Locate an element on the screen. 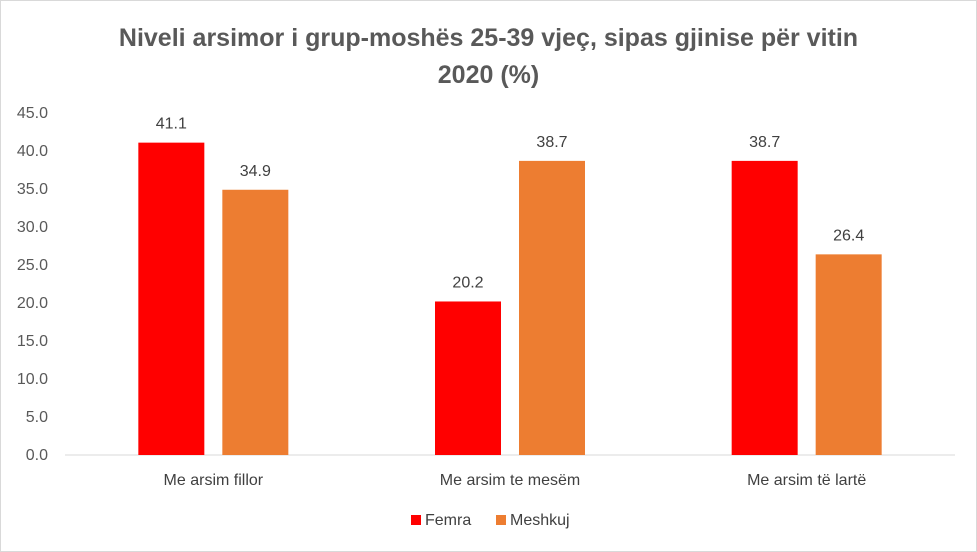 This screenshot has height=552, width=977. category-label: Me arsim fillor is located at coordinates (214, 480).